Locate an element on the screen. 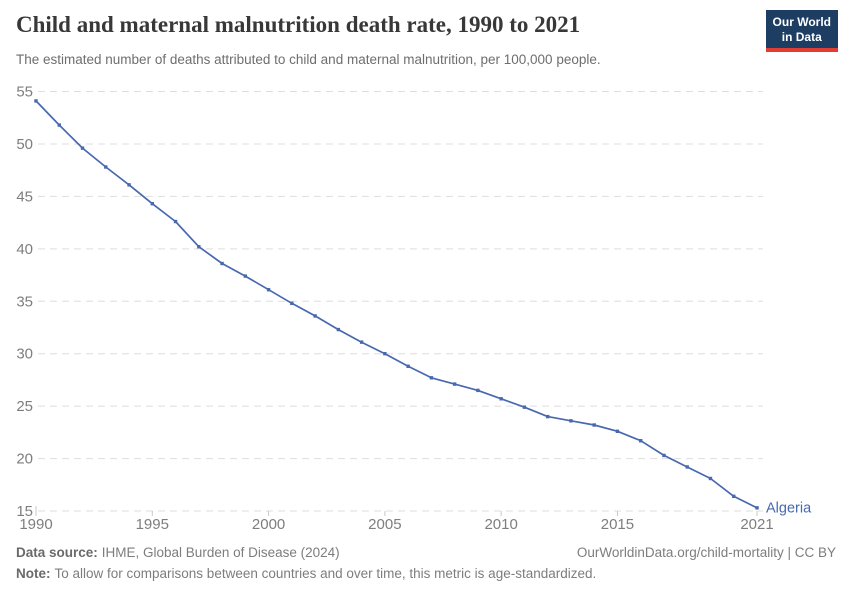 This screenshot has height=600, width=850. x-tick-label: 1990 is located at coordinates (35, 524).